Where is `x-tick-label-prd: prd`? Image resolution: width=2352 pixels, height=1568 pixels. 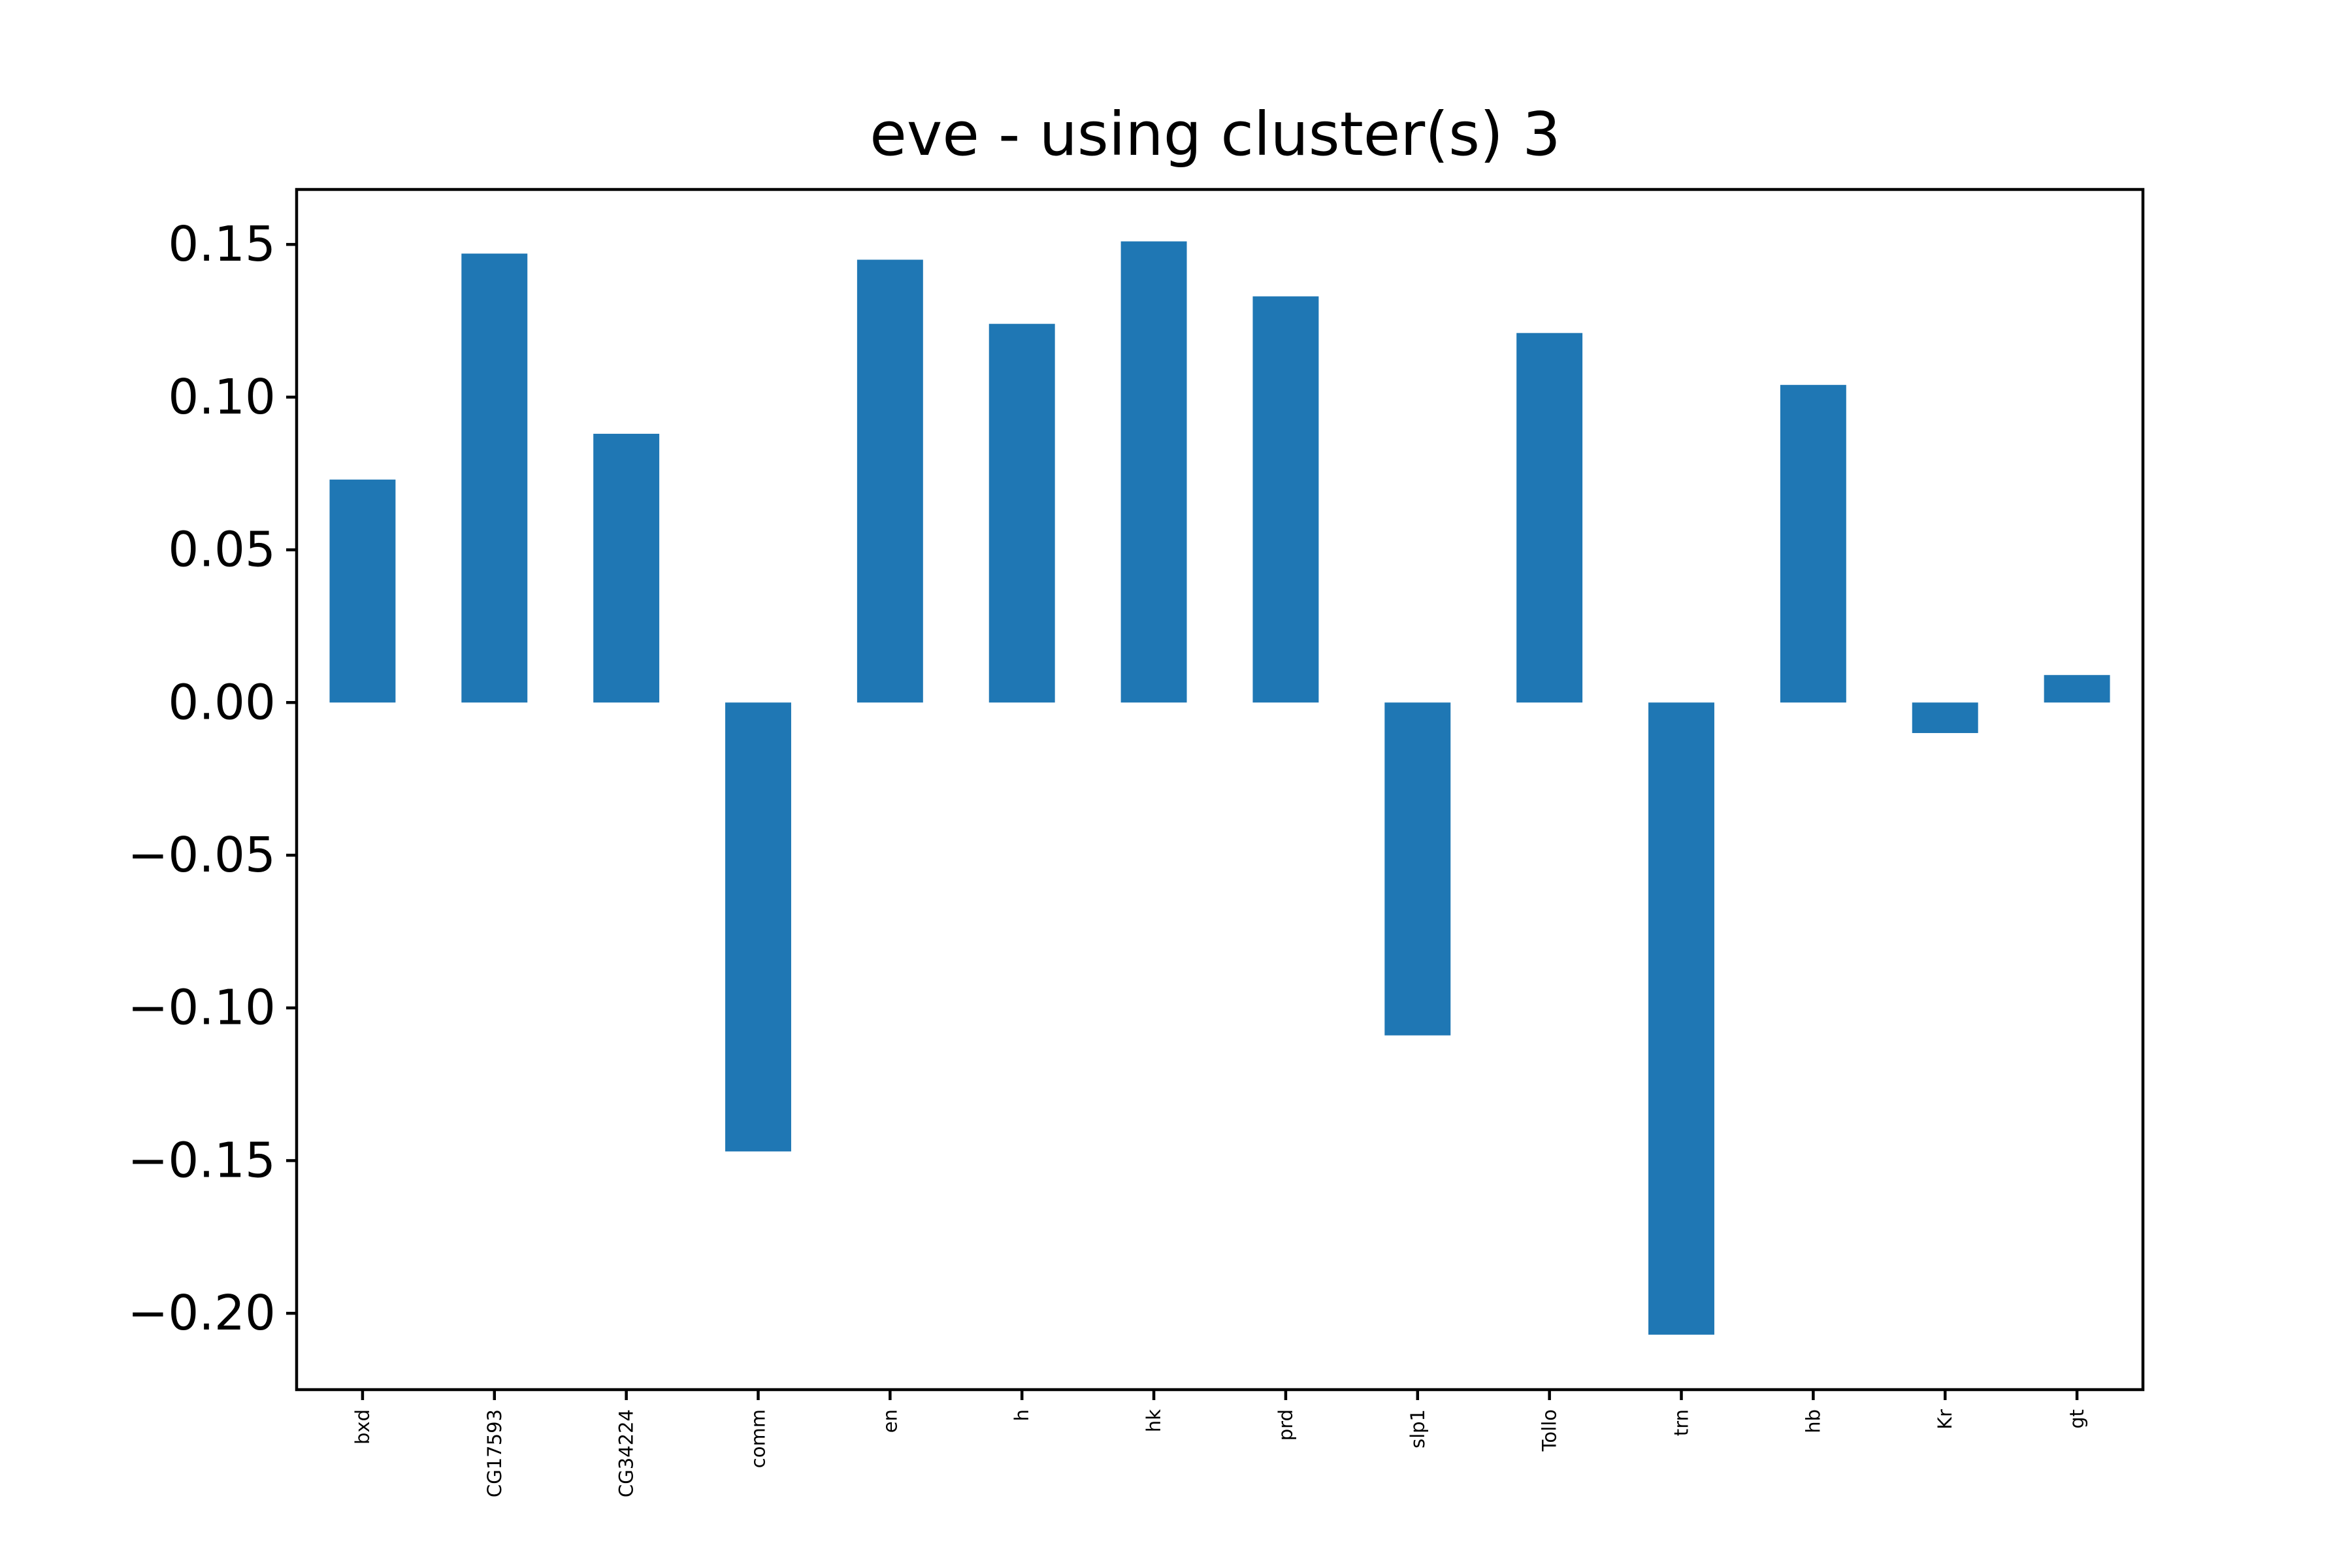 x-tick-label-prd: prd is located at coordinates (1286, 1425).